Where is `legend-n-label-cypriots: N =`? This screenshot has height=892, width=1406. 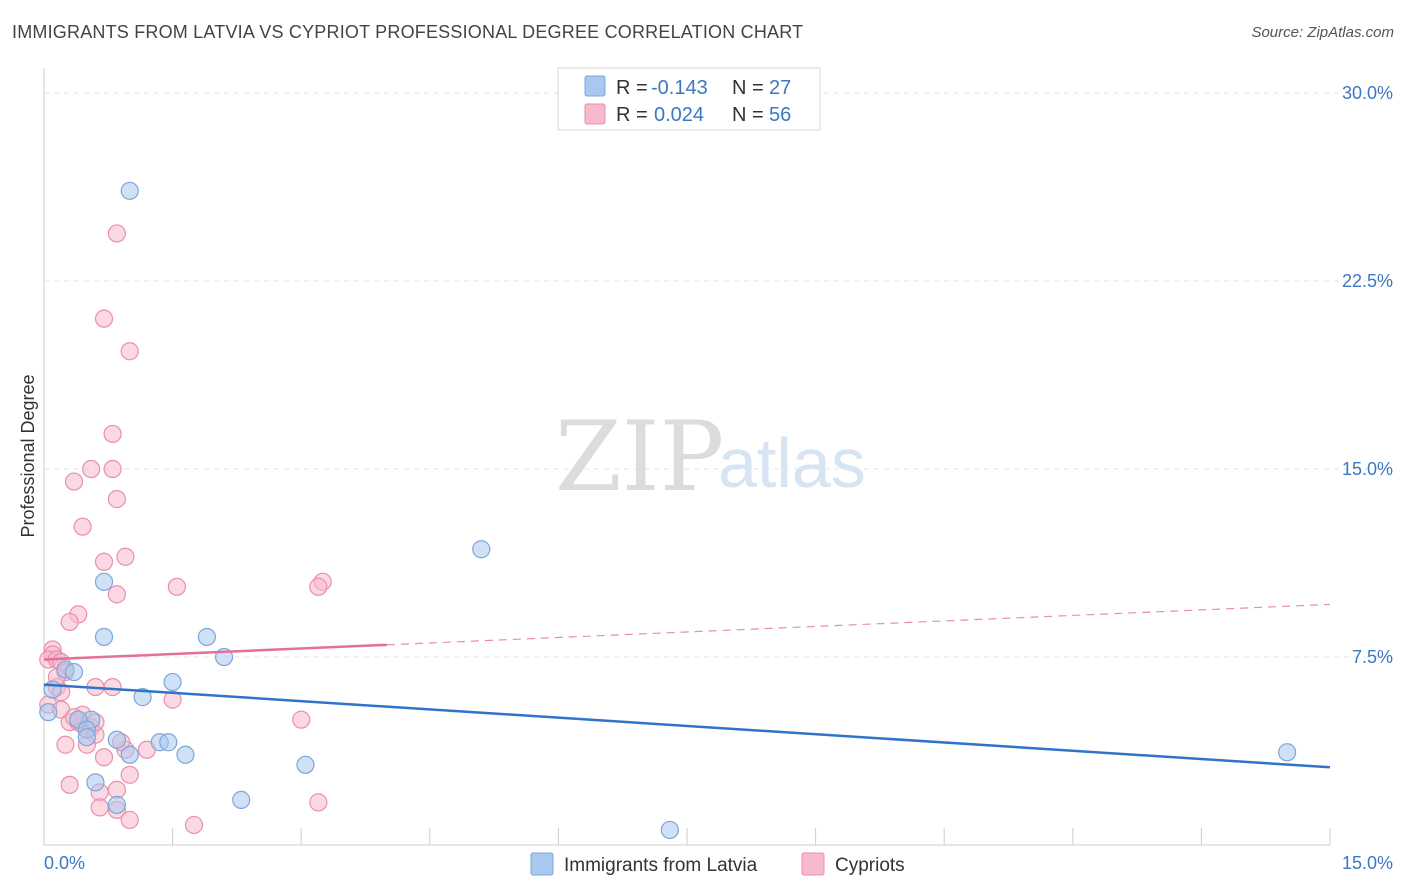 legend-n-label-cypriots: N = is located at coordinates (748, 115).